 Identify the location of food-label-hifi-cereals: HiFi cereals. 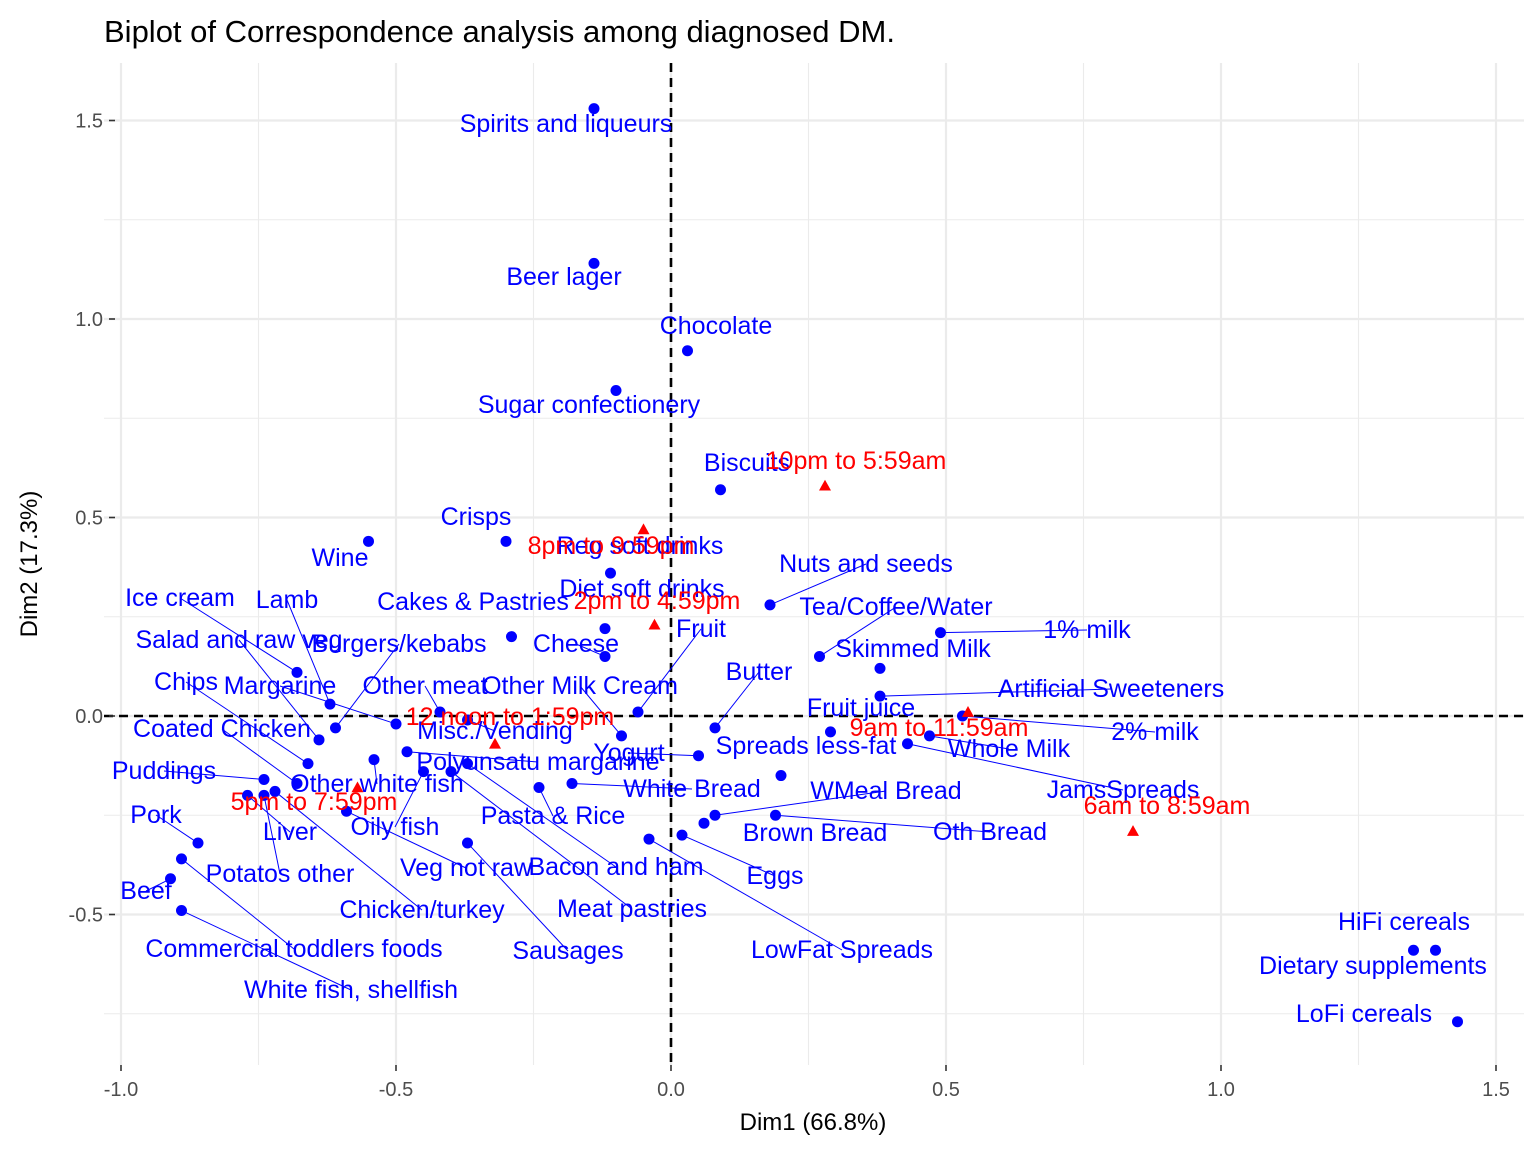
(1404, 922).